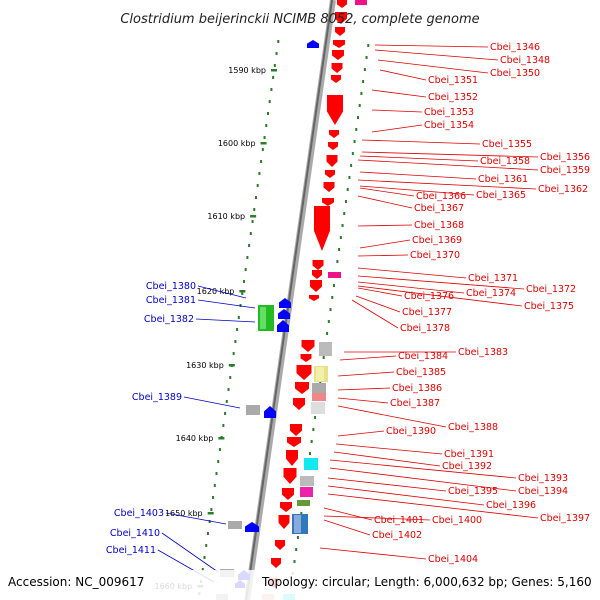 The height and width of the screenshot is (600, 600). I want to click on kbp-label: 1610 kbp, so click(226, 216).